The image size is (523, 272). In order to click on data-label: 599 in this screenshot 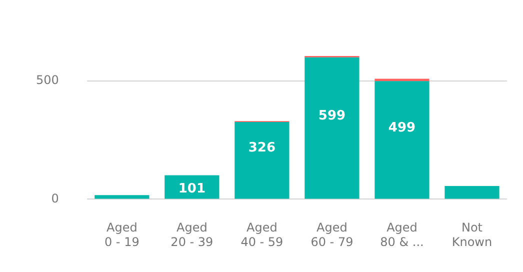, I will do `click(332, 116)`.